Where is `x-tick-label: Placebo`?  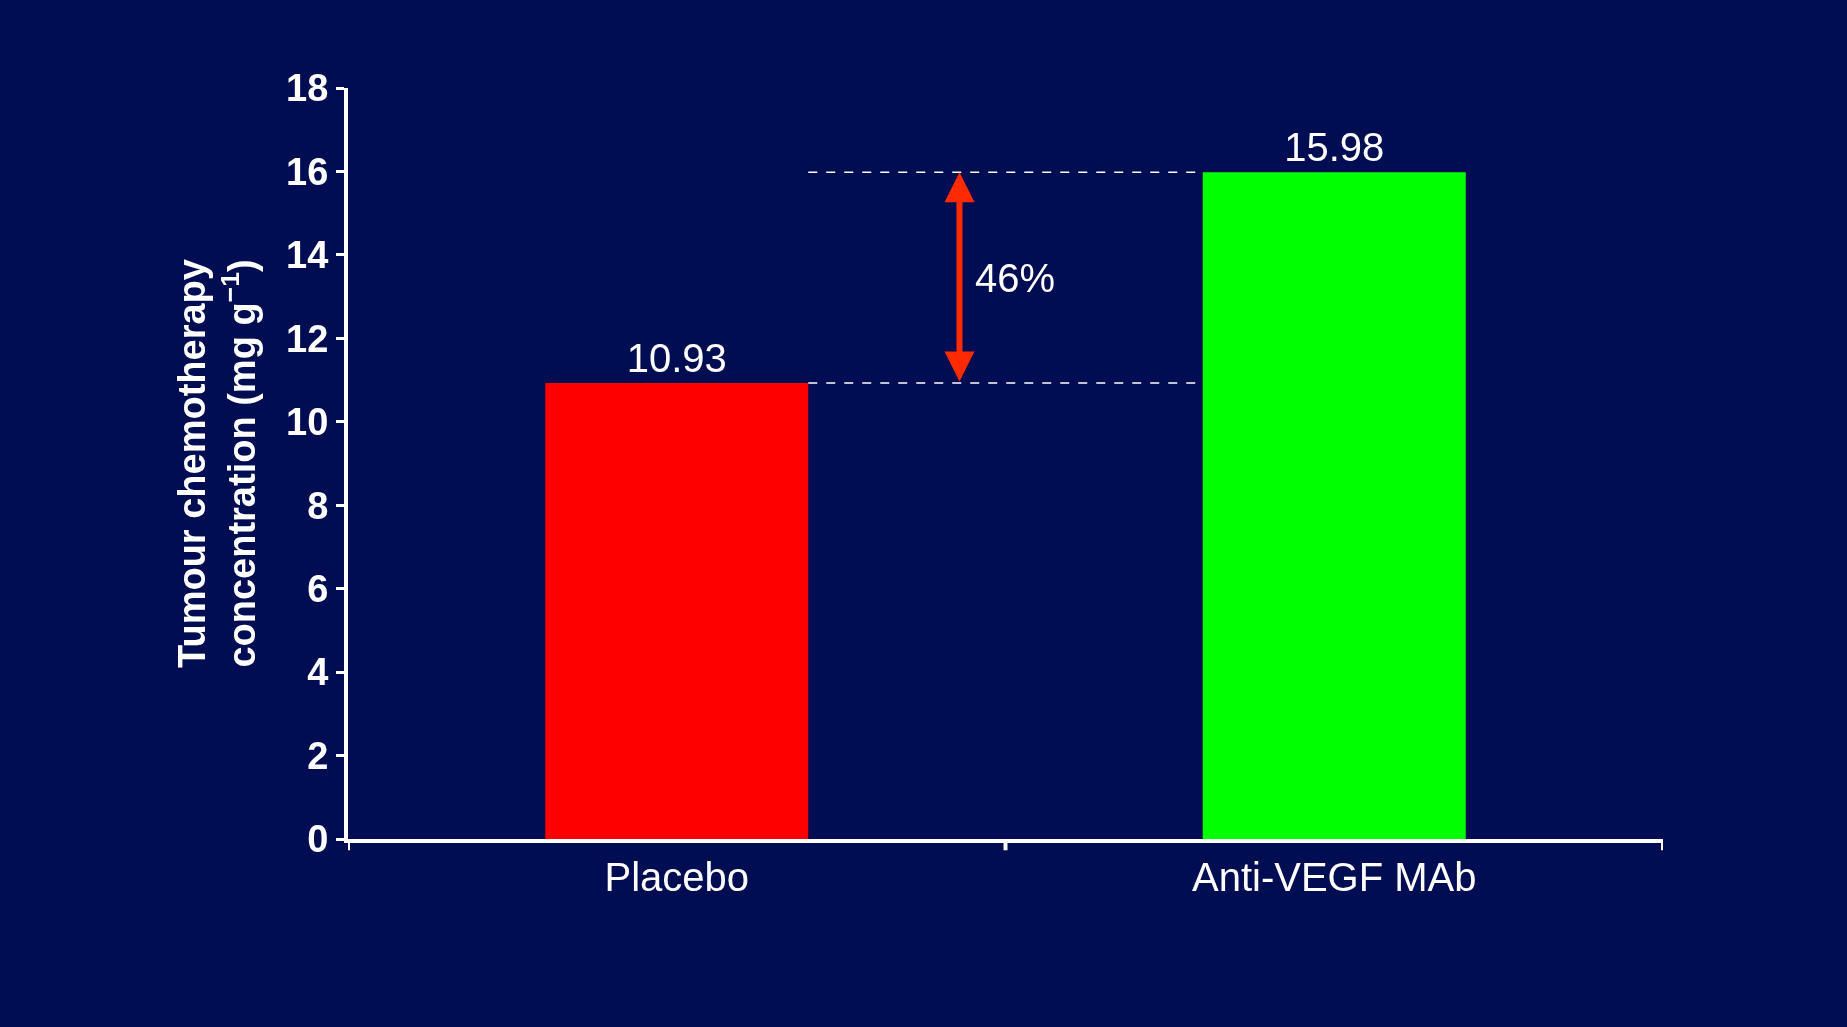
x-tick-label: Placebo is located at coordinates (677, 877).